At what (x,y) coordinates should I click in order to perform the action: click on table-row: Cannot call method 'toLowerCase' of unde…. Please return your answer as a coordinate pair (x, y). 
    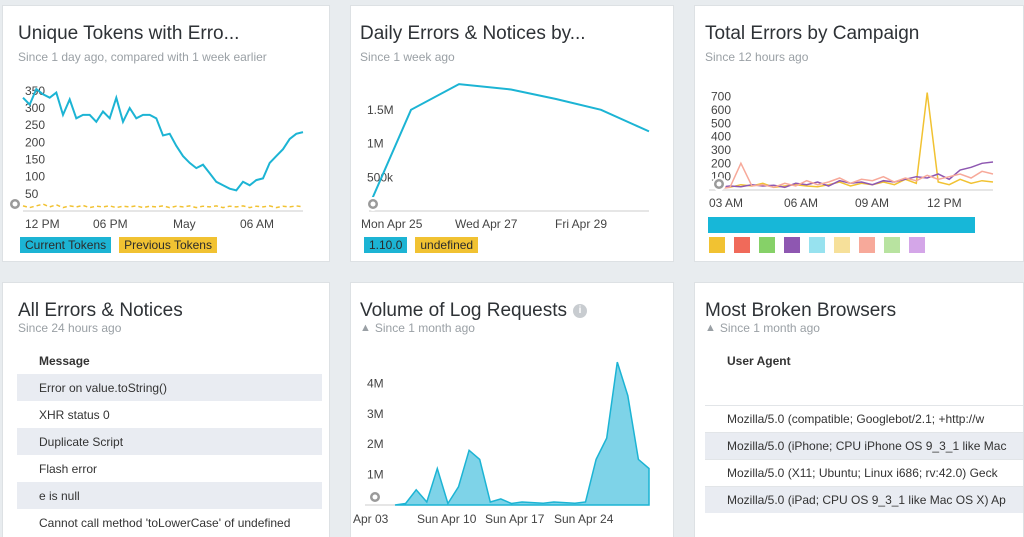
    Looking at the image, I should click on (169, 522).